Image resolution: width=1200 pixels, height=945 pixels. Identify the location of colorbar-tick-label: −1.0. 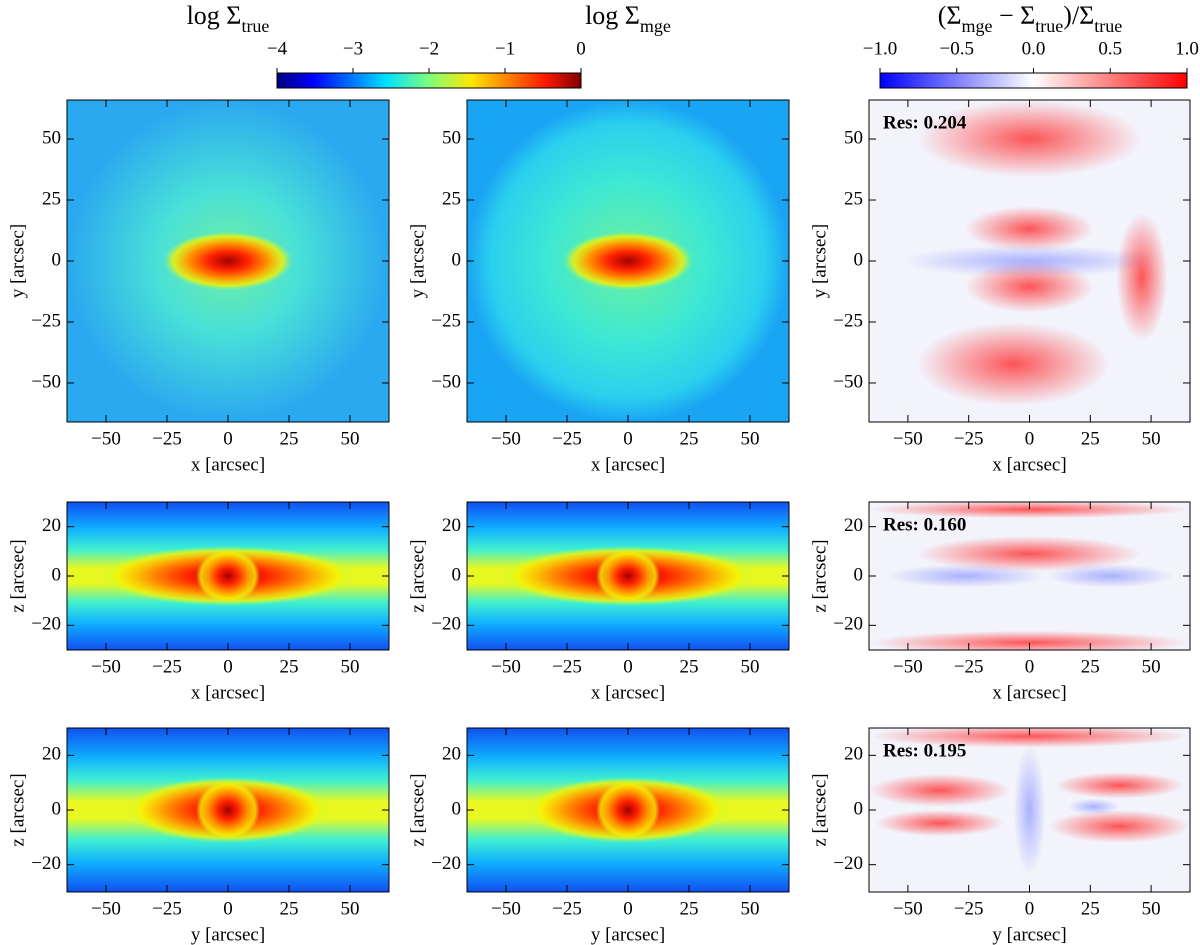
(880, 48).